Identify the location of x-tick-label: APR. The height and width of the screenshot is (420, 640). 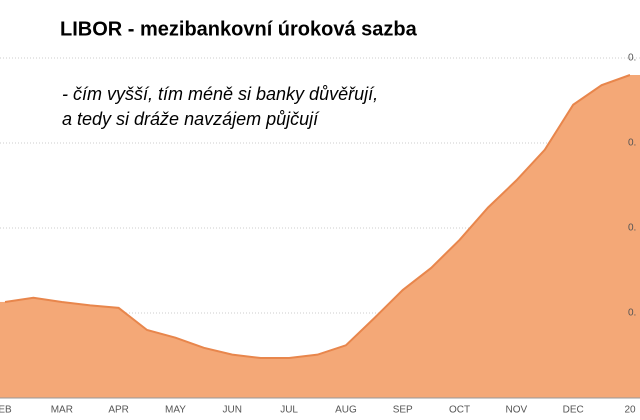
(118, 410).